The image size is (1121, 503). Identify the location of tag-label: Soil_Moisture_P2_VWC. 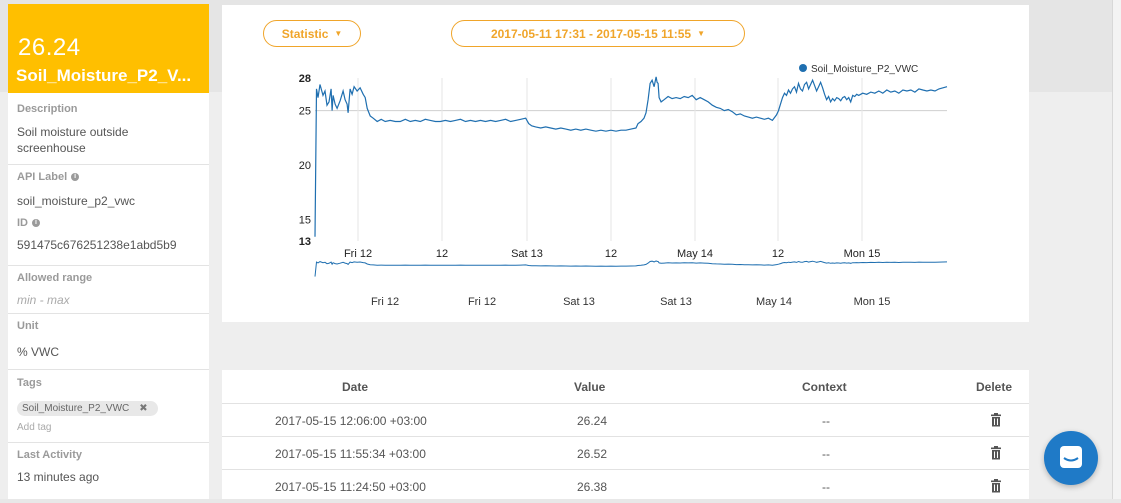
(76, 408).